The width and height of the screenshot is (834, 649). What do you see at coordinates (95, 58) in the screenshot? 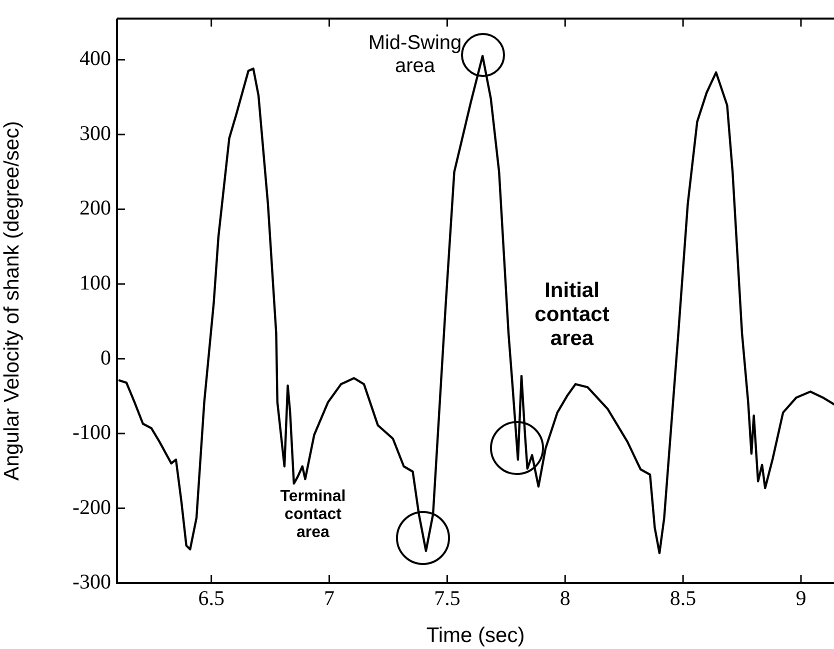
I see `y-tick-label: 400` at bounding box center [95, 58].